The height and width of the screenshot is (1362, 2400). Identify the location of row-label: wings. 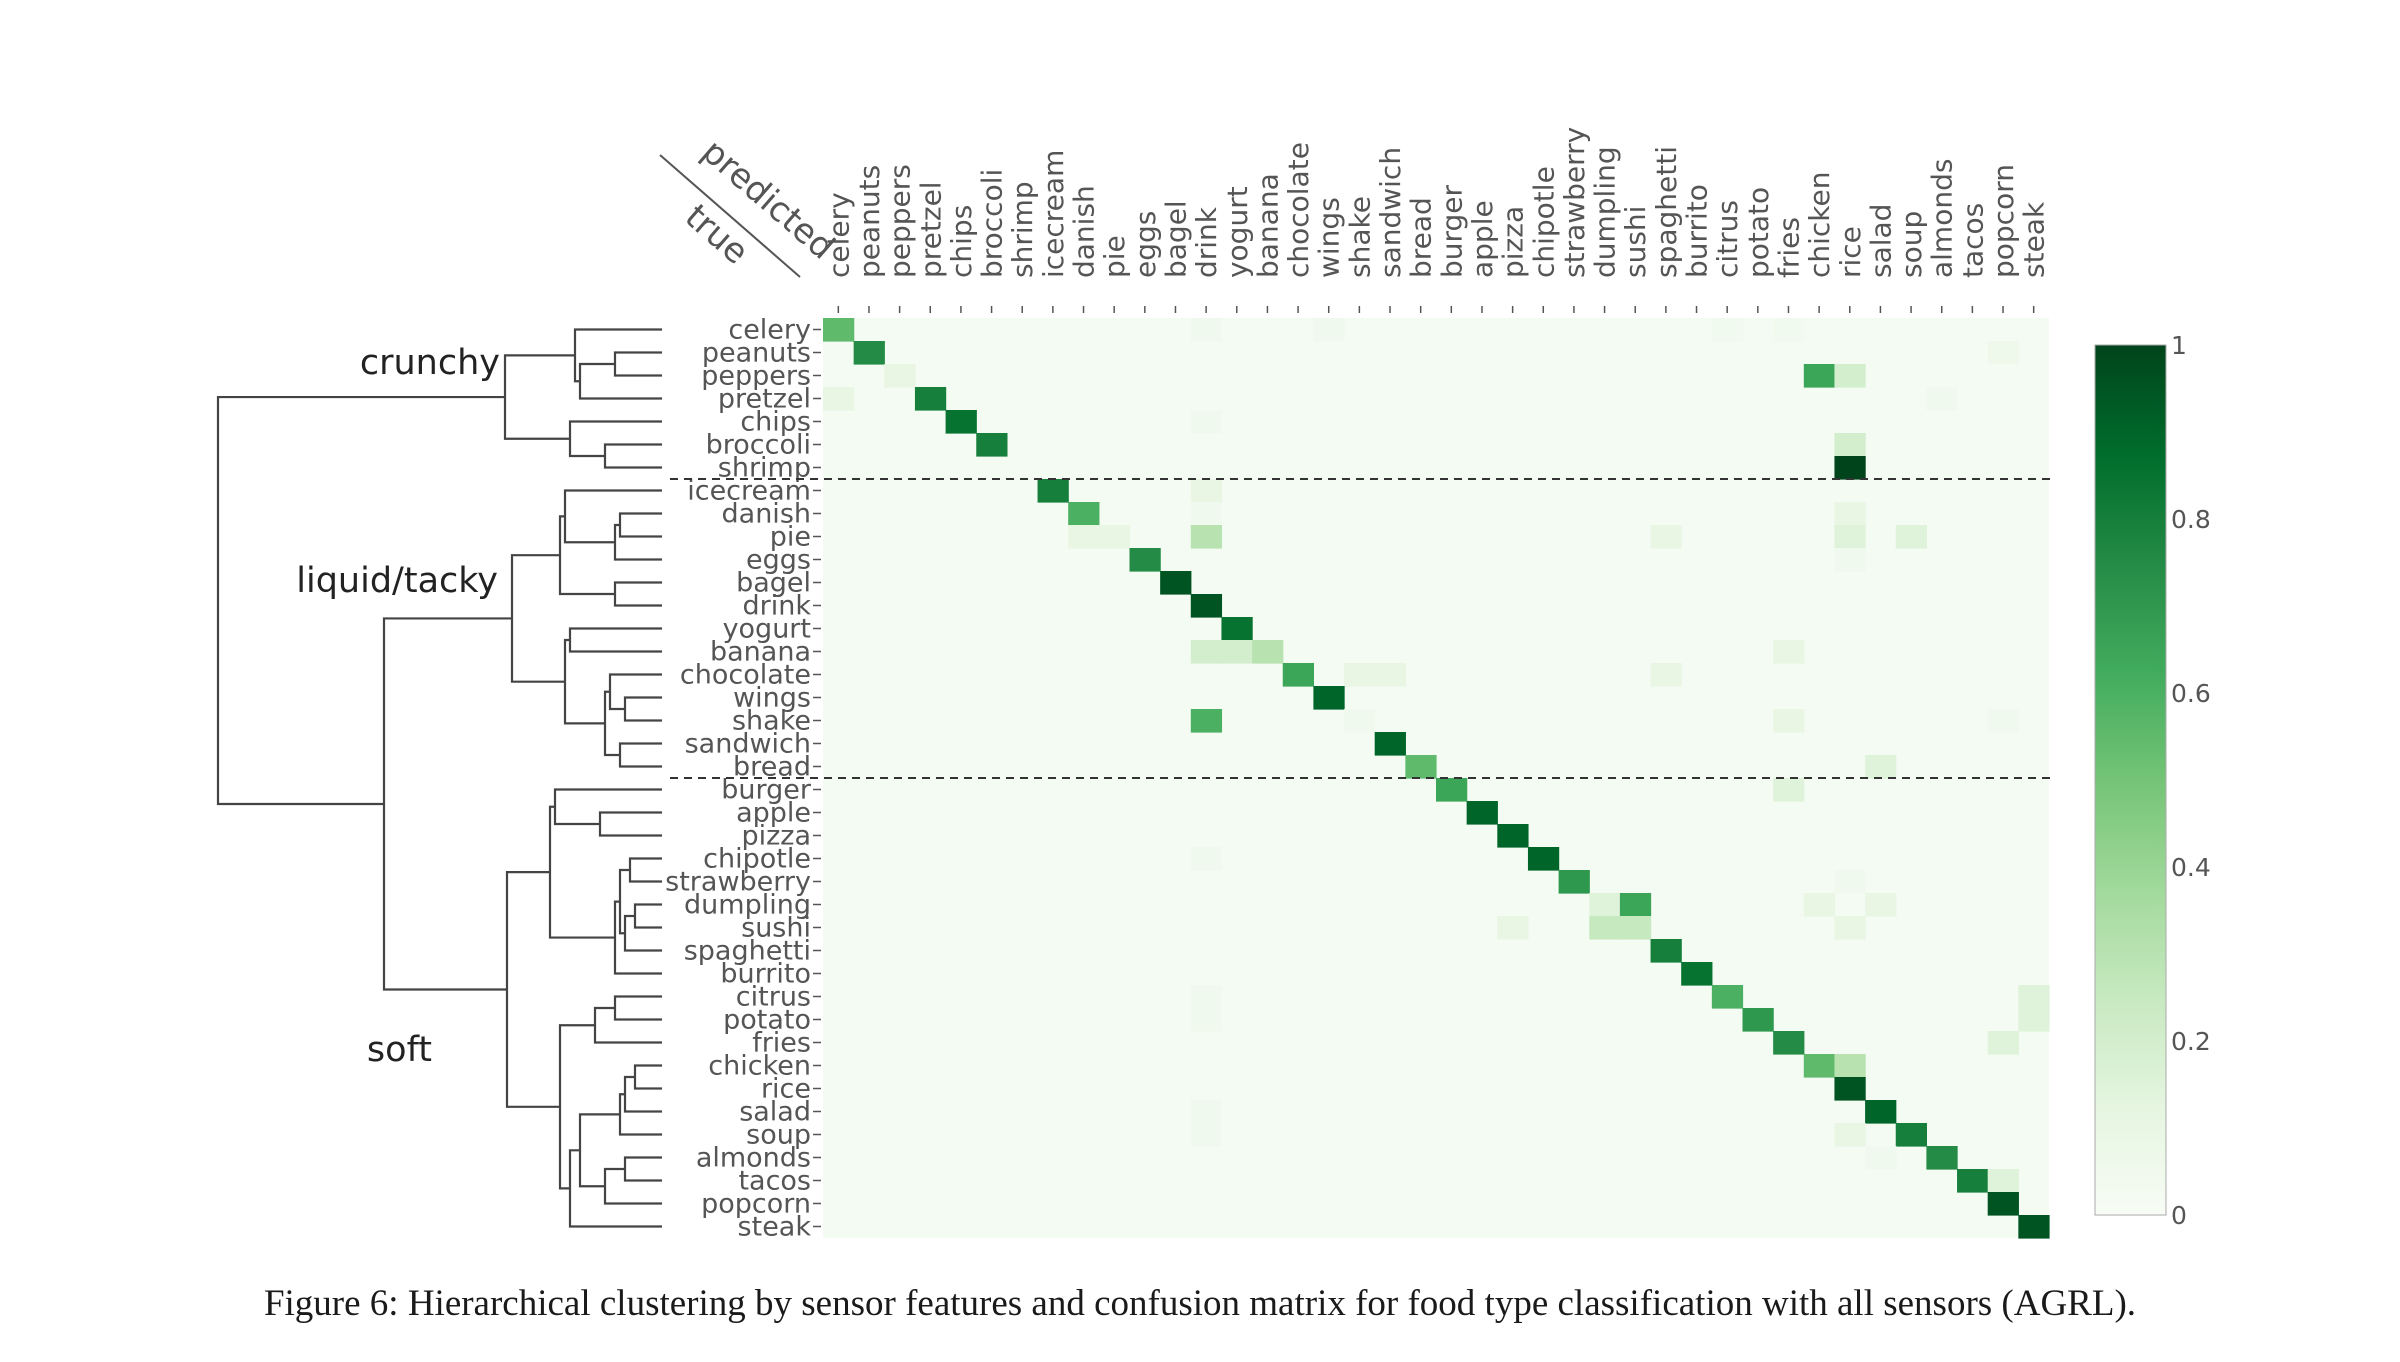
(772, 698).